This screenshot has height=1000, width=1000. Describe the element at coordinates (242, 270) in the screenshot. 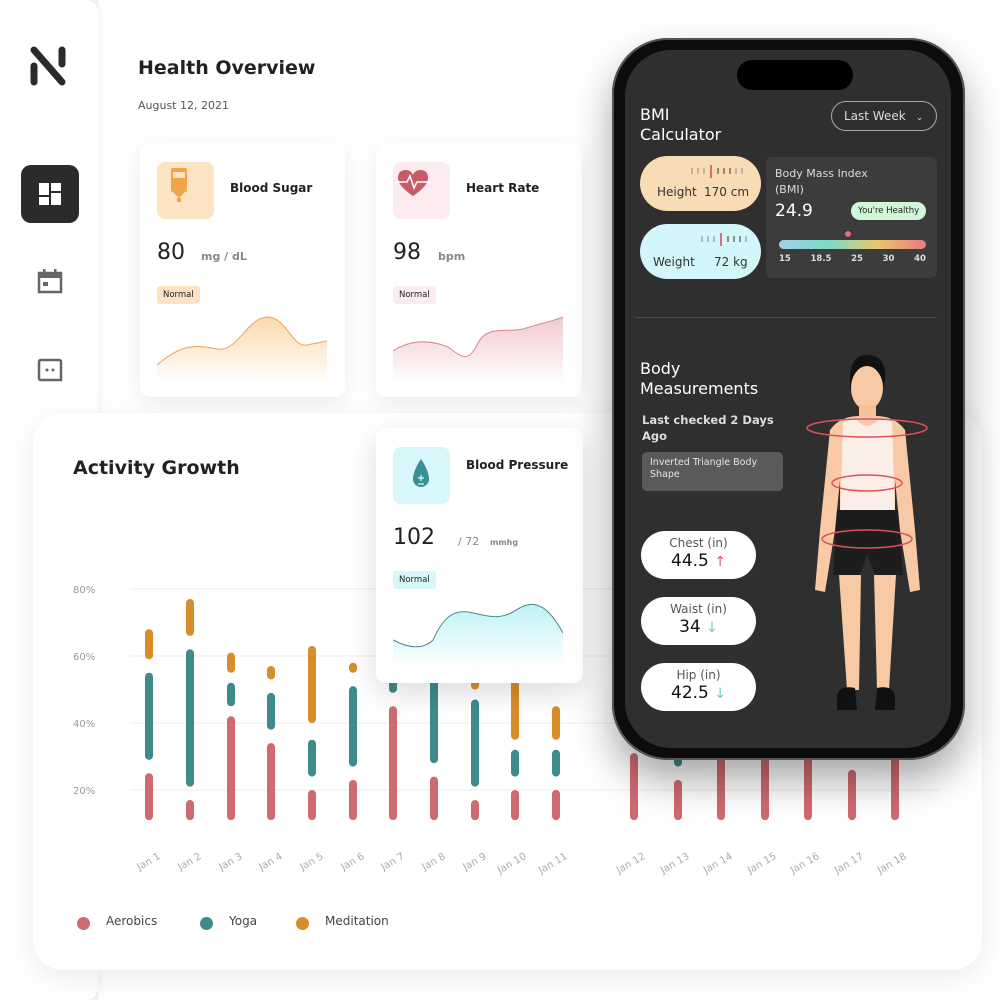

I see `blood-sugar-card: Blood Sugar 80 mg / dL Normal` at that location.